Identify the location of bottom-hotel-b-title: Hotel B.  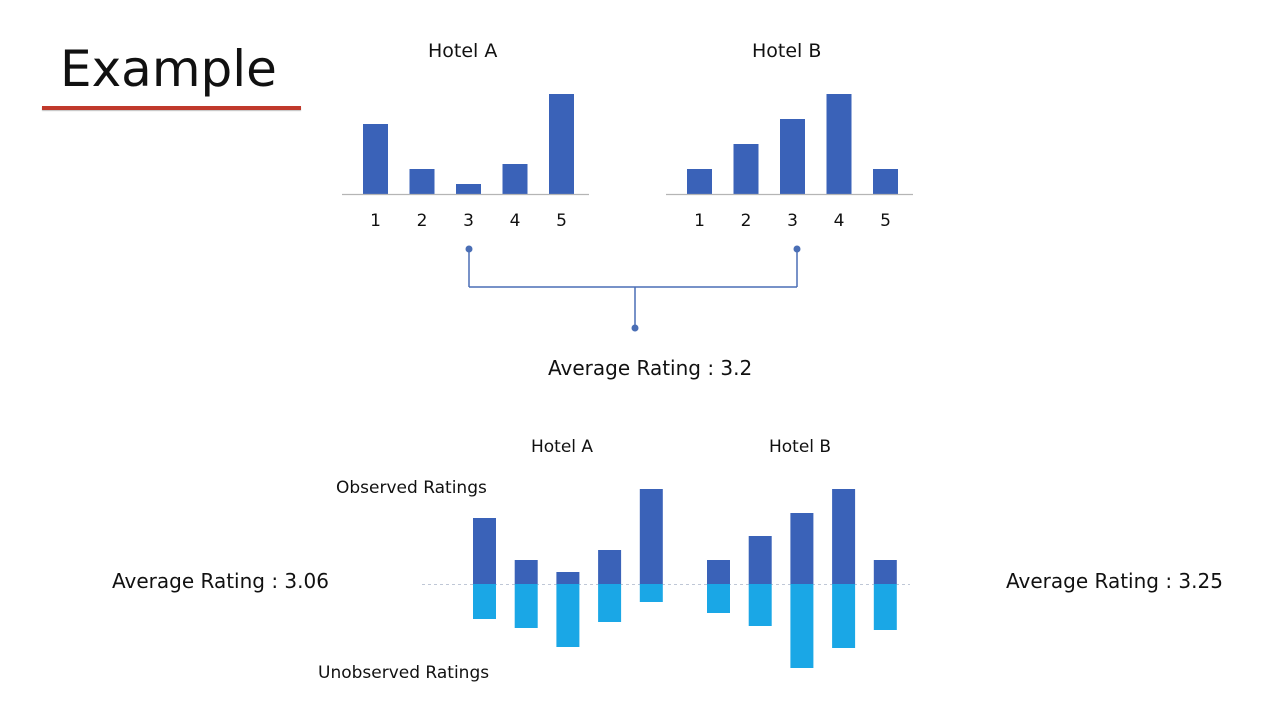
(800, 447).